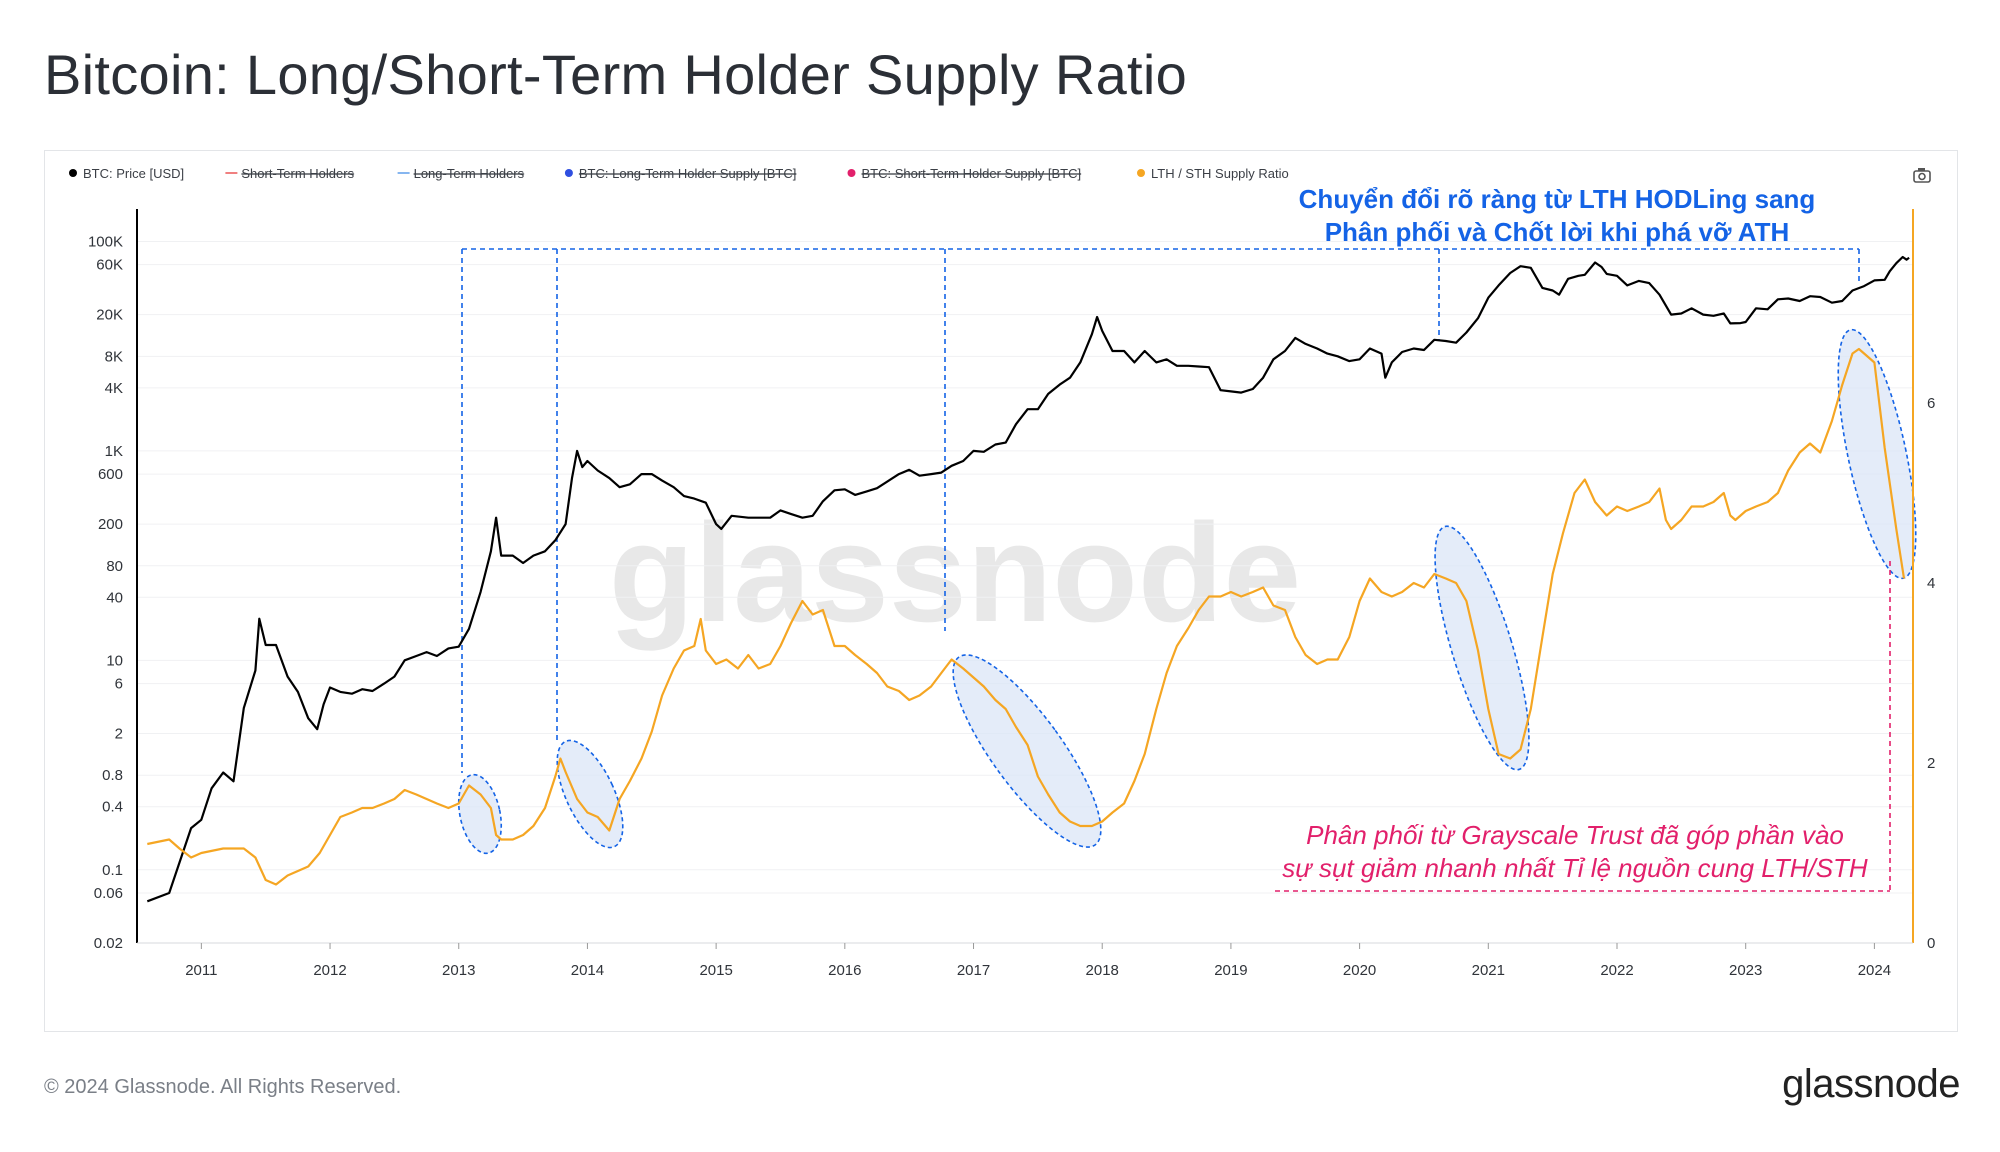 The width and height of the screenshot is (2000, 1152). Describe the element at coordinates (119, 684) in the screenshot. I see `y-left-tick-label: 6` at that location.